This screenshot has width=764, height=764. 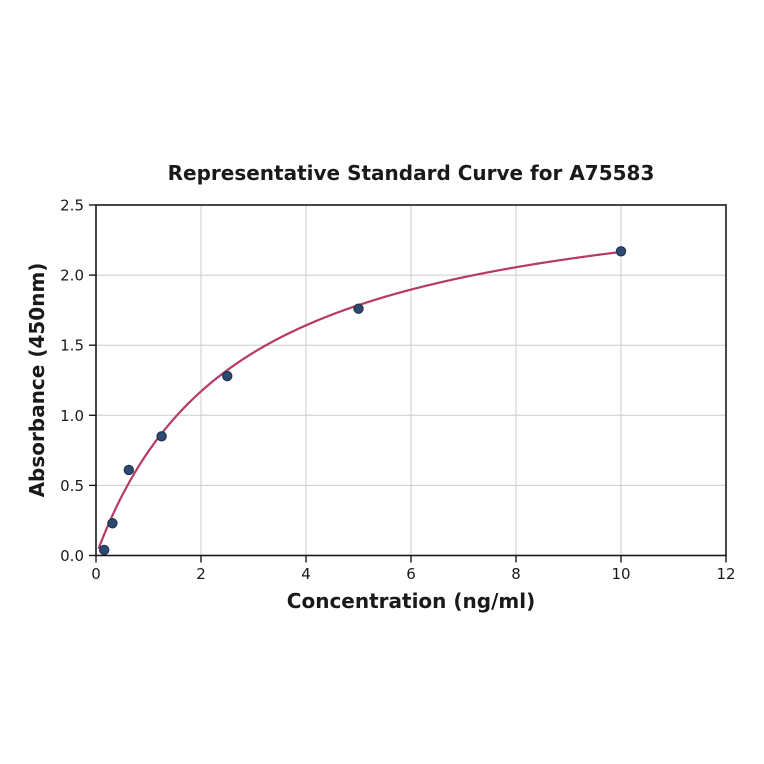 What do you see at coordinates (72, 346) in the screenshot?
I see `y-tick-label: 1.5` at bounding box center [72, 346].